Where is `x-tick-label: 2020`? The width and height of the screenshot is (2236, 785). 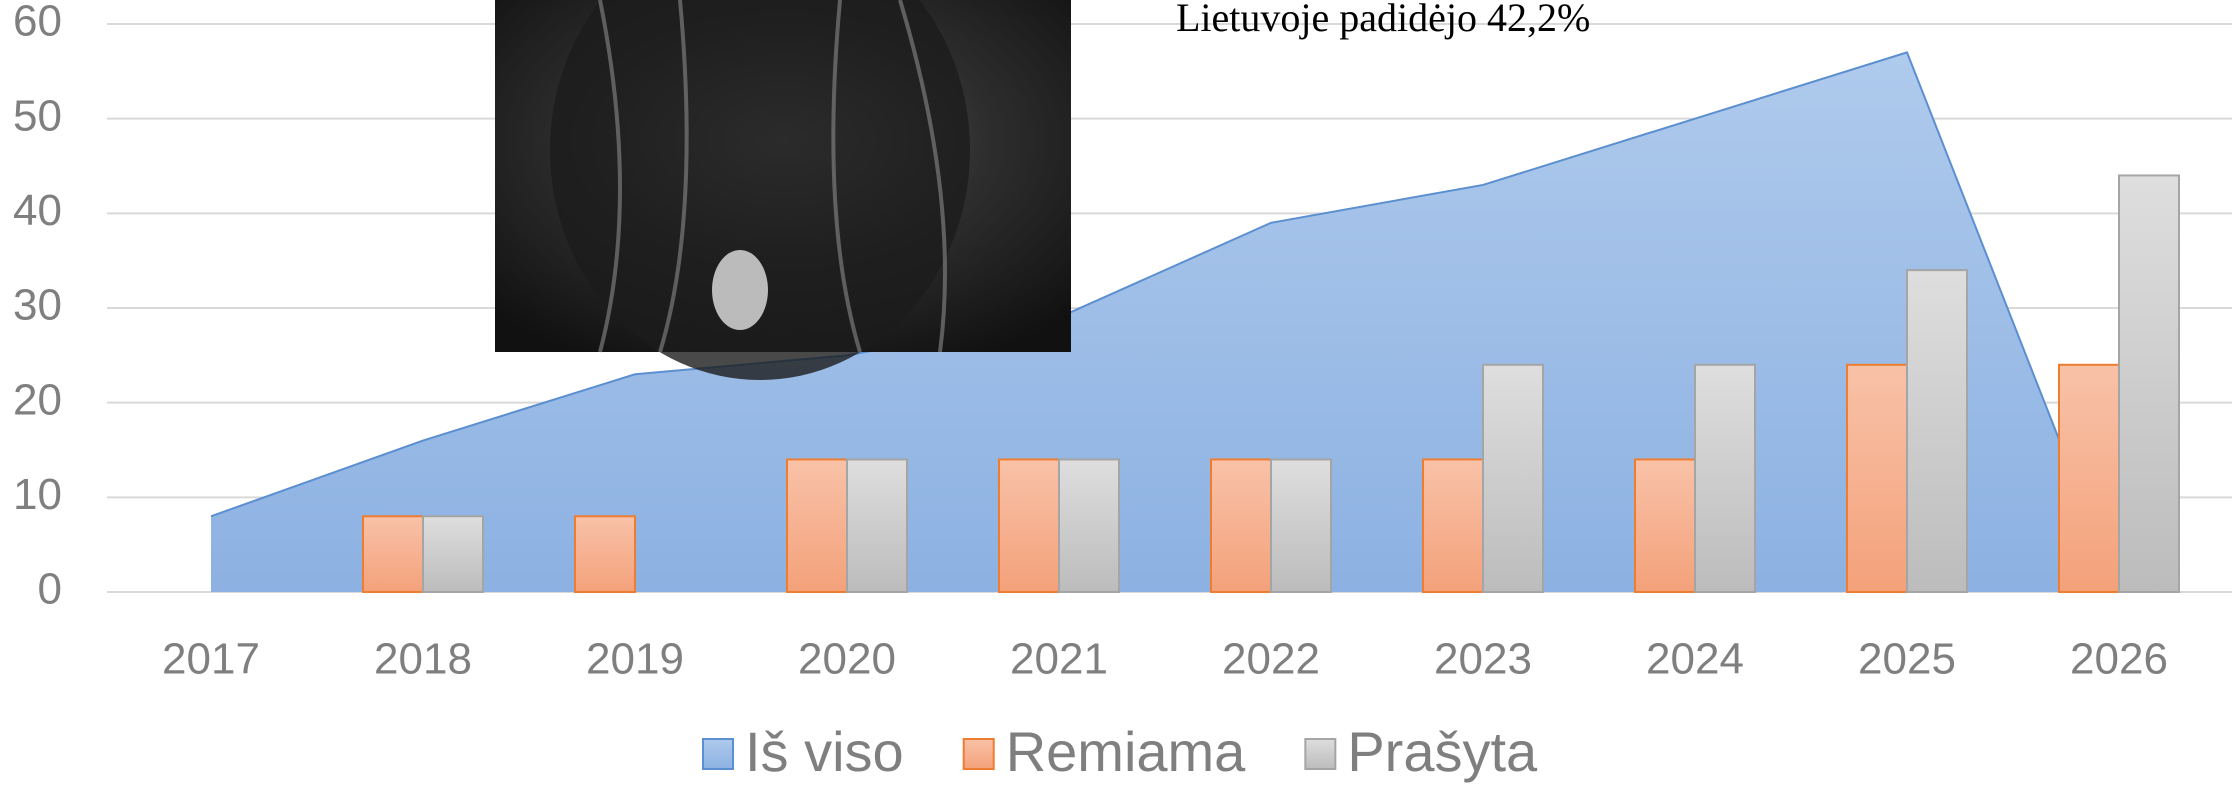
x-tick-label: 2020 is located at coordinates (847, 659).